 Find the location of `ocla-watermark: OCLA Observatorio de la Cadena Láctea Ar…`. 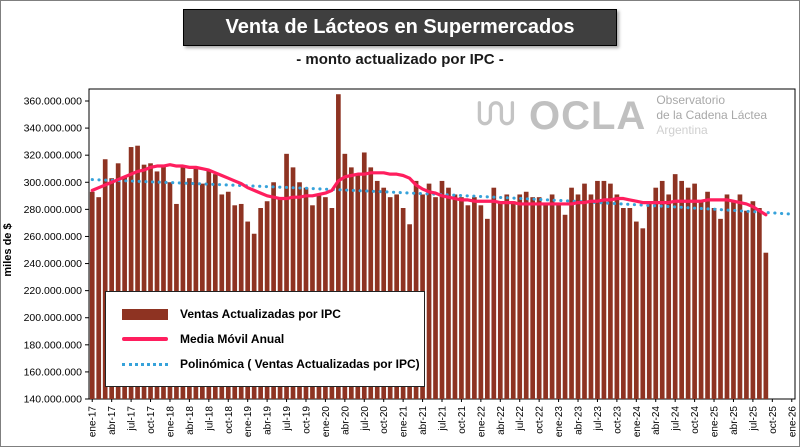

ocla-watermark: OCLA Observatorio de la Cadena Láctea Ar… is located at coordinates (621, 115).